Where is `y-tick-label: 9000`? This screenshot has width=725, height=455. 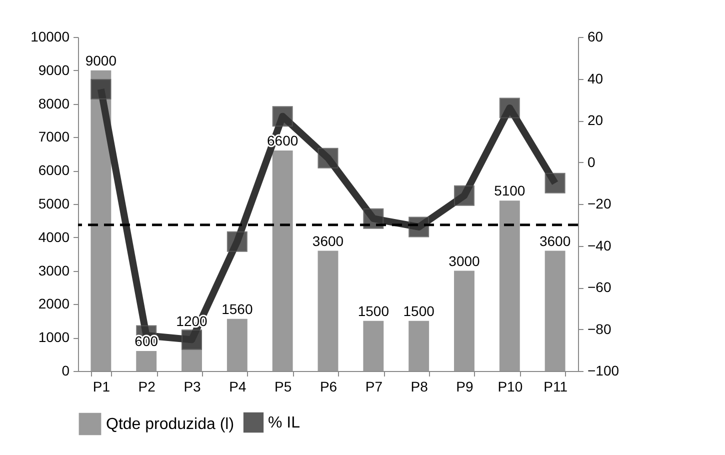
y-tick-label: 9000 is located at coordinates (54, 70).